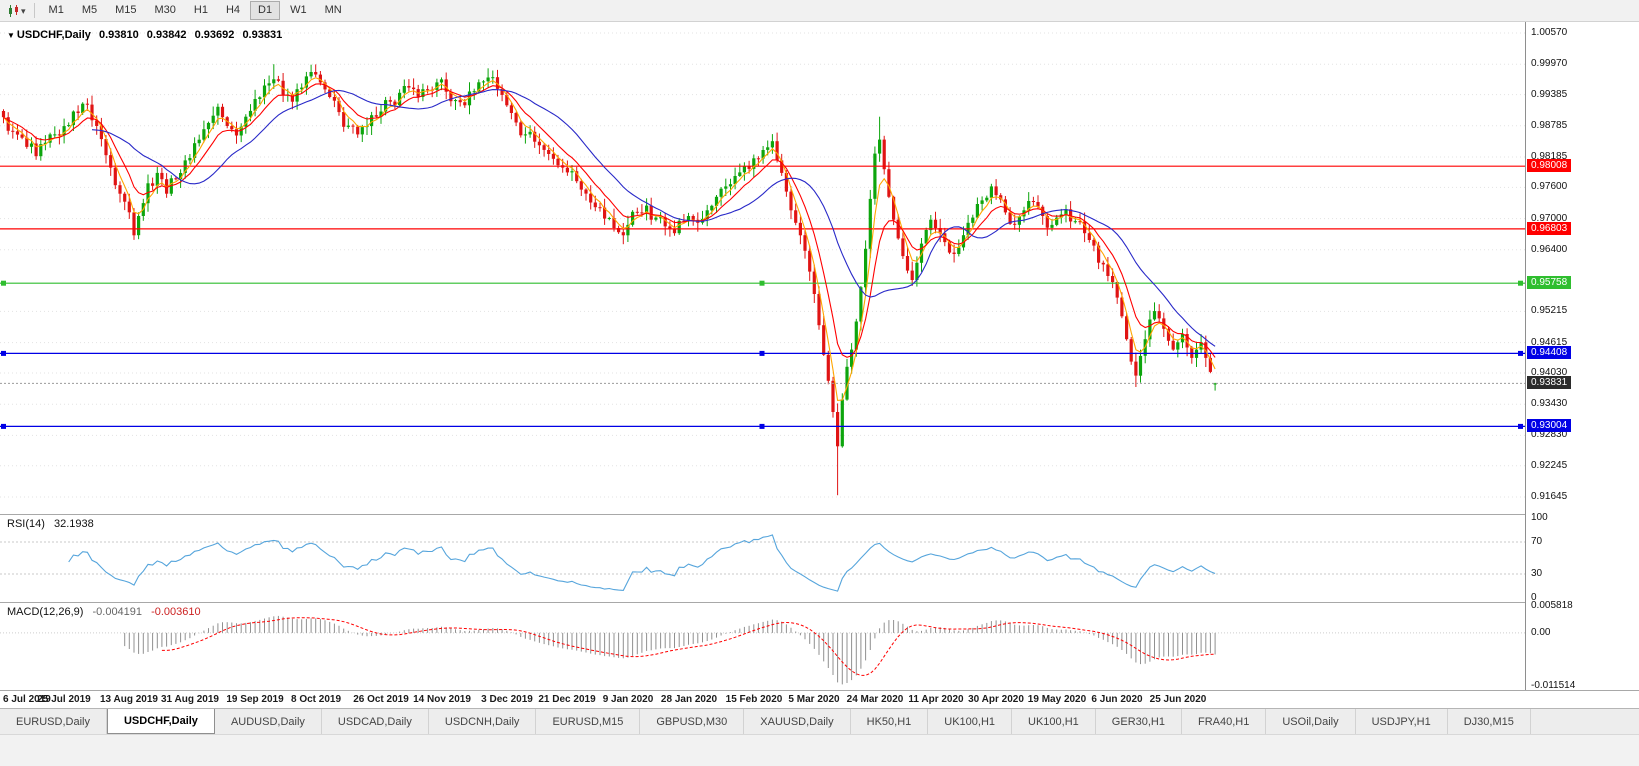  What do you see at coordinates (1549, 249) in the screenshot?
I see `price-tick: 0.96400` at bounding box center [1549, 249].